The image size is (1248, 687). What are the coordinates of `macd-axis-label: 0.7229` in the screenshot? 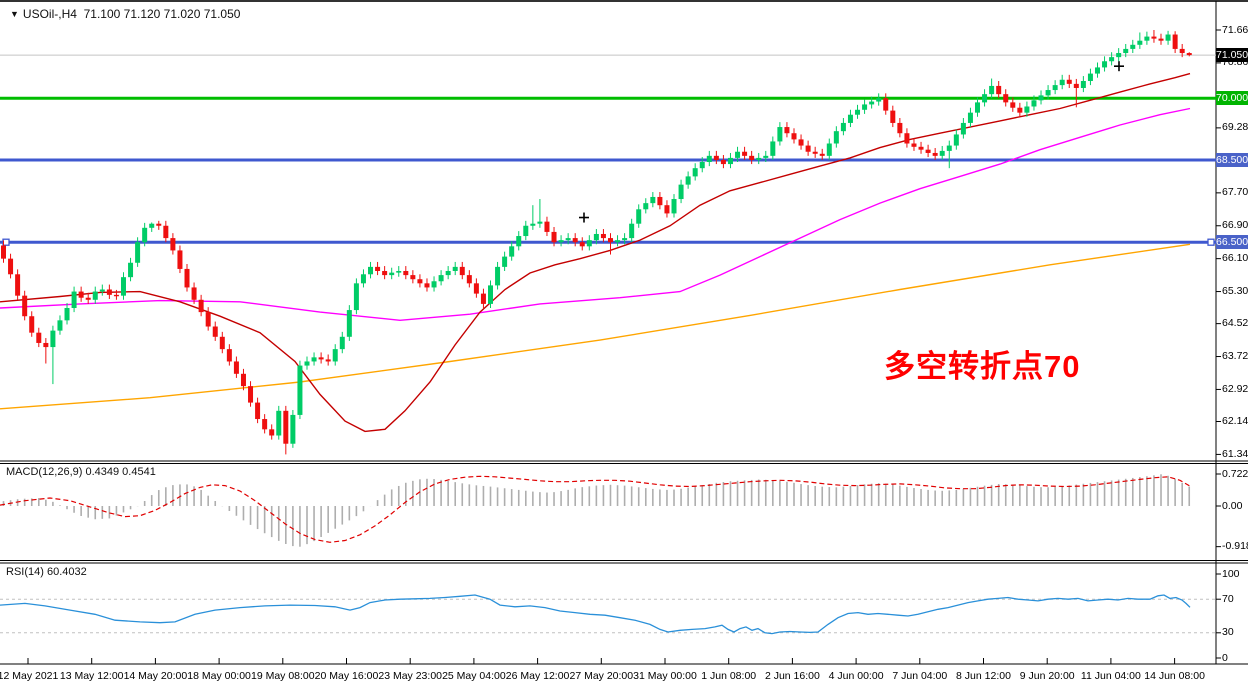 It's located at (1235, 473).